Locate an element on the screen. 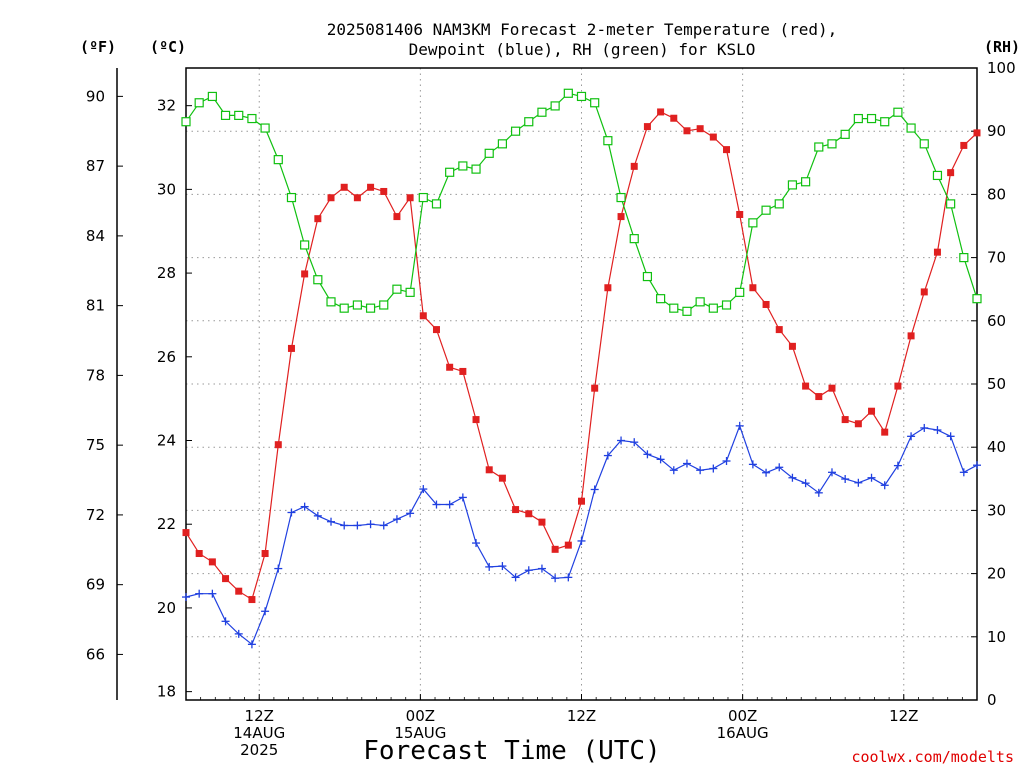 This screenshot has width=1024, height=768. fahrenheit-tick-label: 69 is located at coordinates (95, 585).